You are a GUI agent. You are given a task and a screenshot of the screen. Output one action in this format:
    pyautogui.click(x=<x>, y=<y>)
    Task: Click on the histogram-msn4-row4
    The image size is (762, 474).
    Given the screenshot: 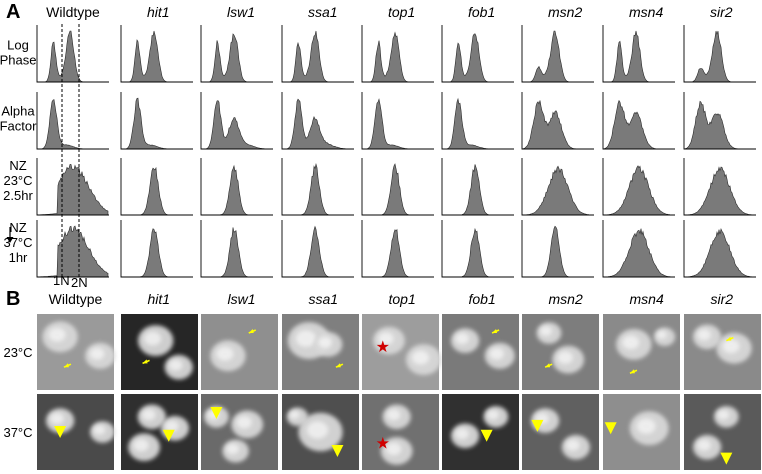 What is the action you would take?
    pyautogui.click(x=638, y=249)
    